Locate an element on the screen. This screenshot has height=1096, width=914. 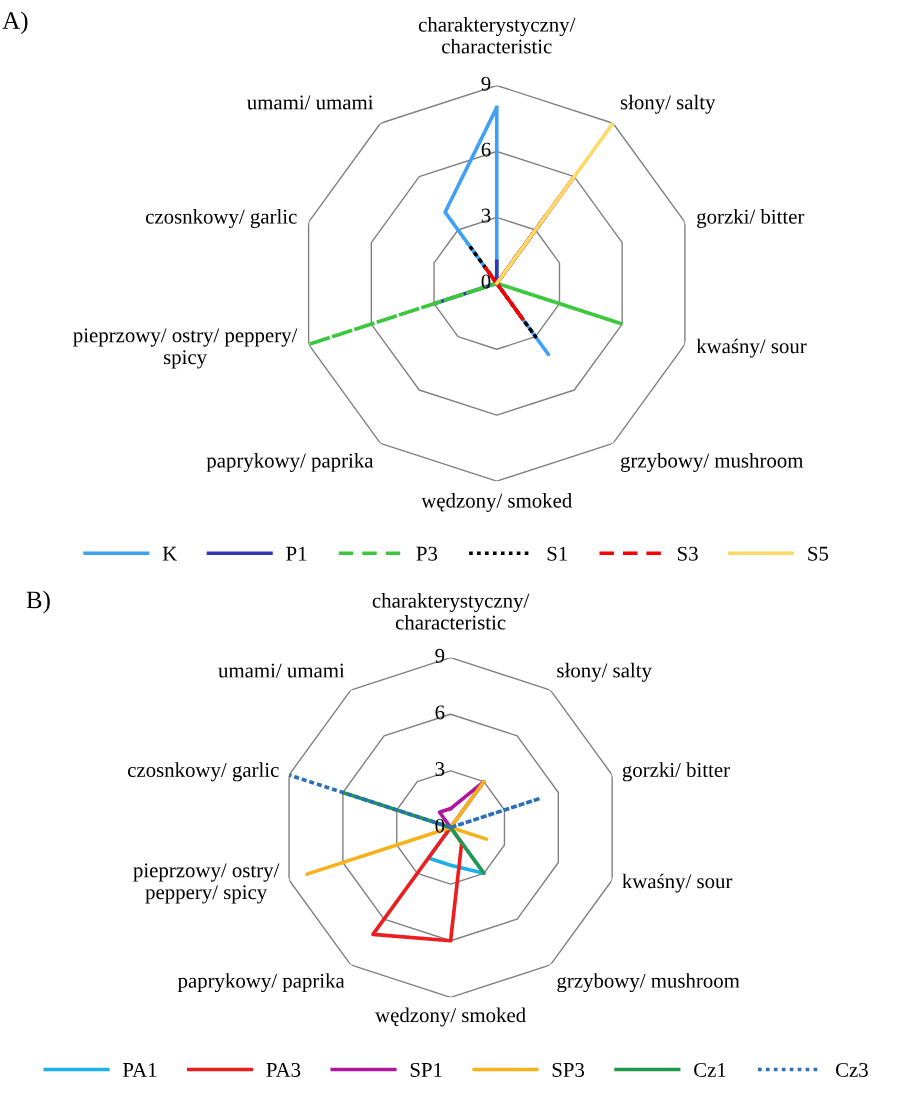
legend-label: Cz3 is located at coordinates (851, 1069).